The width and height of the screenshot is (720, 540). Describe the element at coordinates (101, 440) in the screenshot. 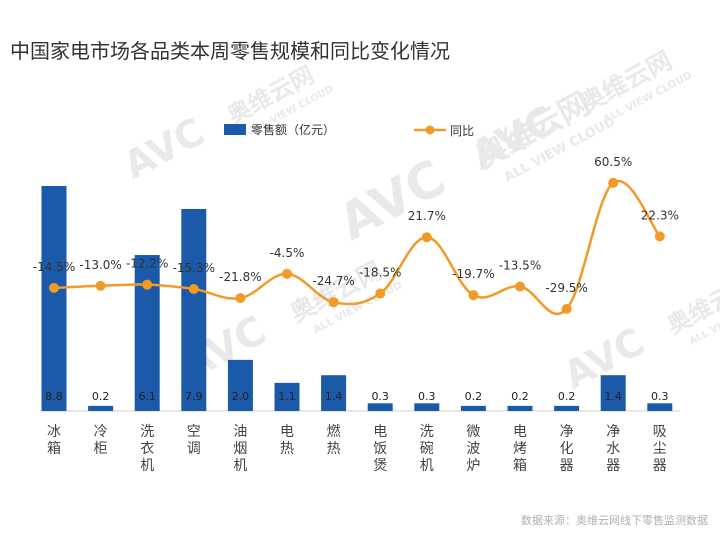

I see `x-tick-label: 冷柜` at that location.